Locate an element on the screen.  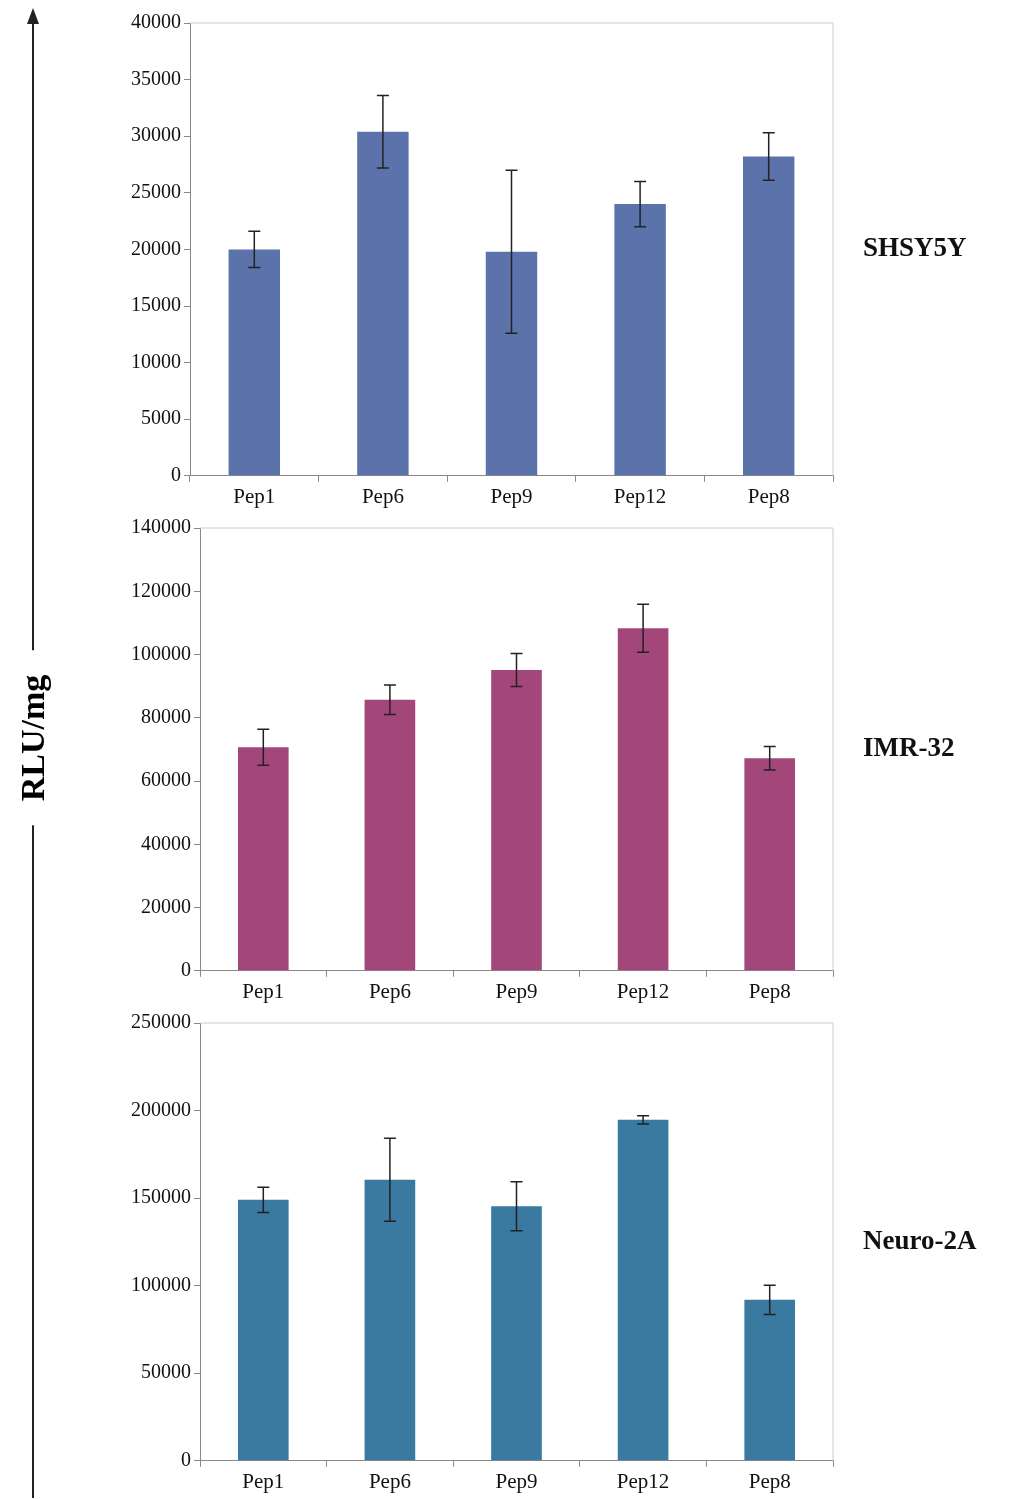
y-tick-label: 5000 is located at coordinates (161, 417).